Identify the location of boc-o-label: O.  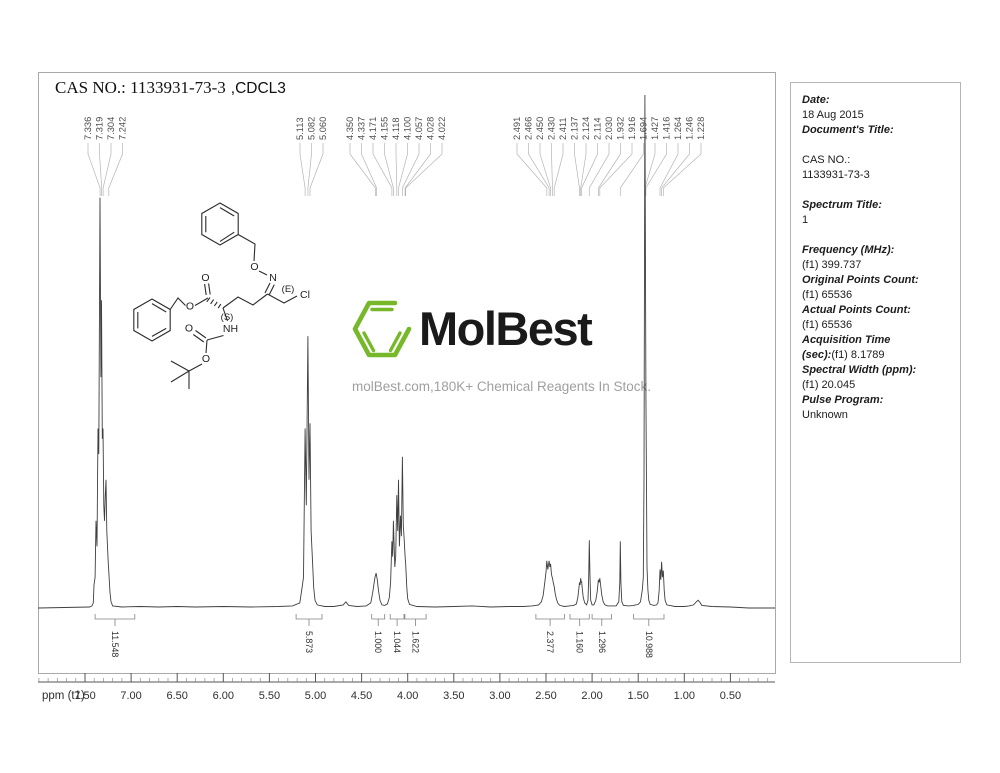
(206, 359).